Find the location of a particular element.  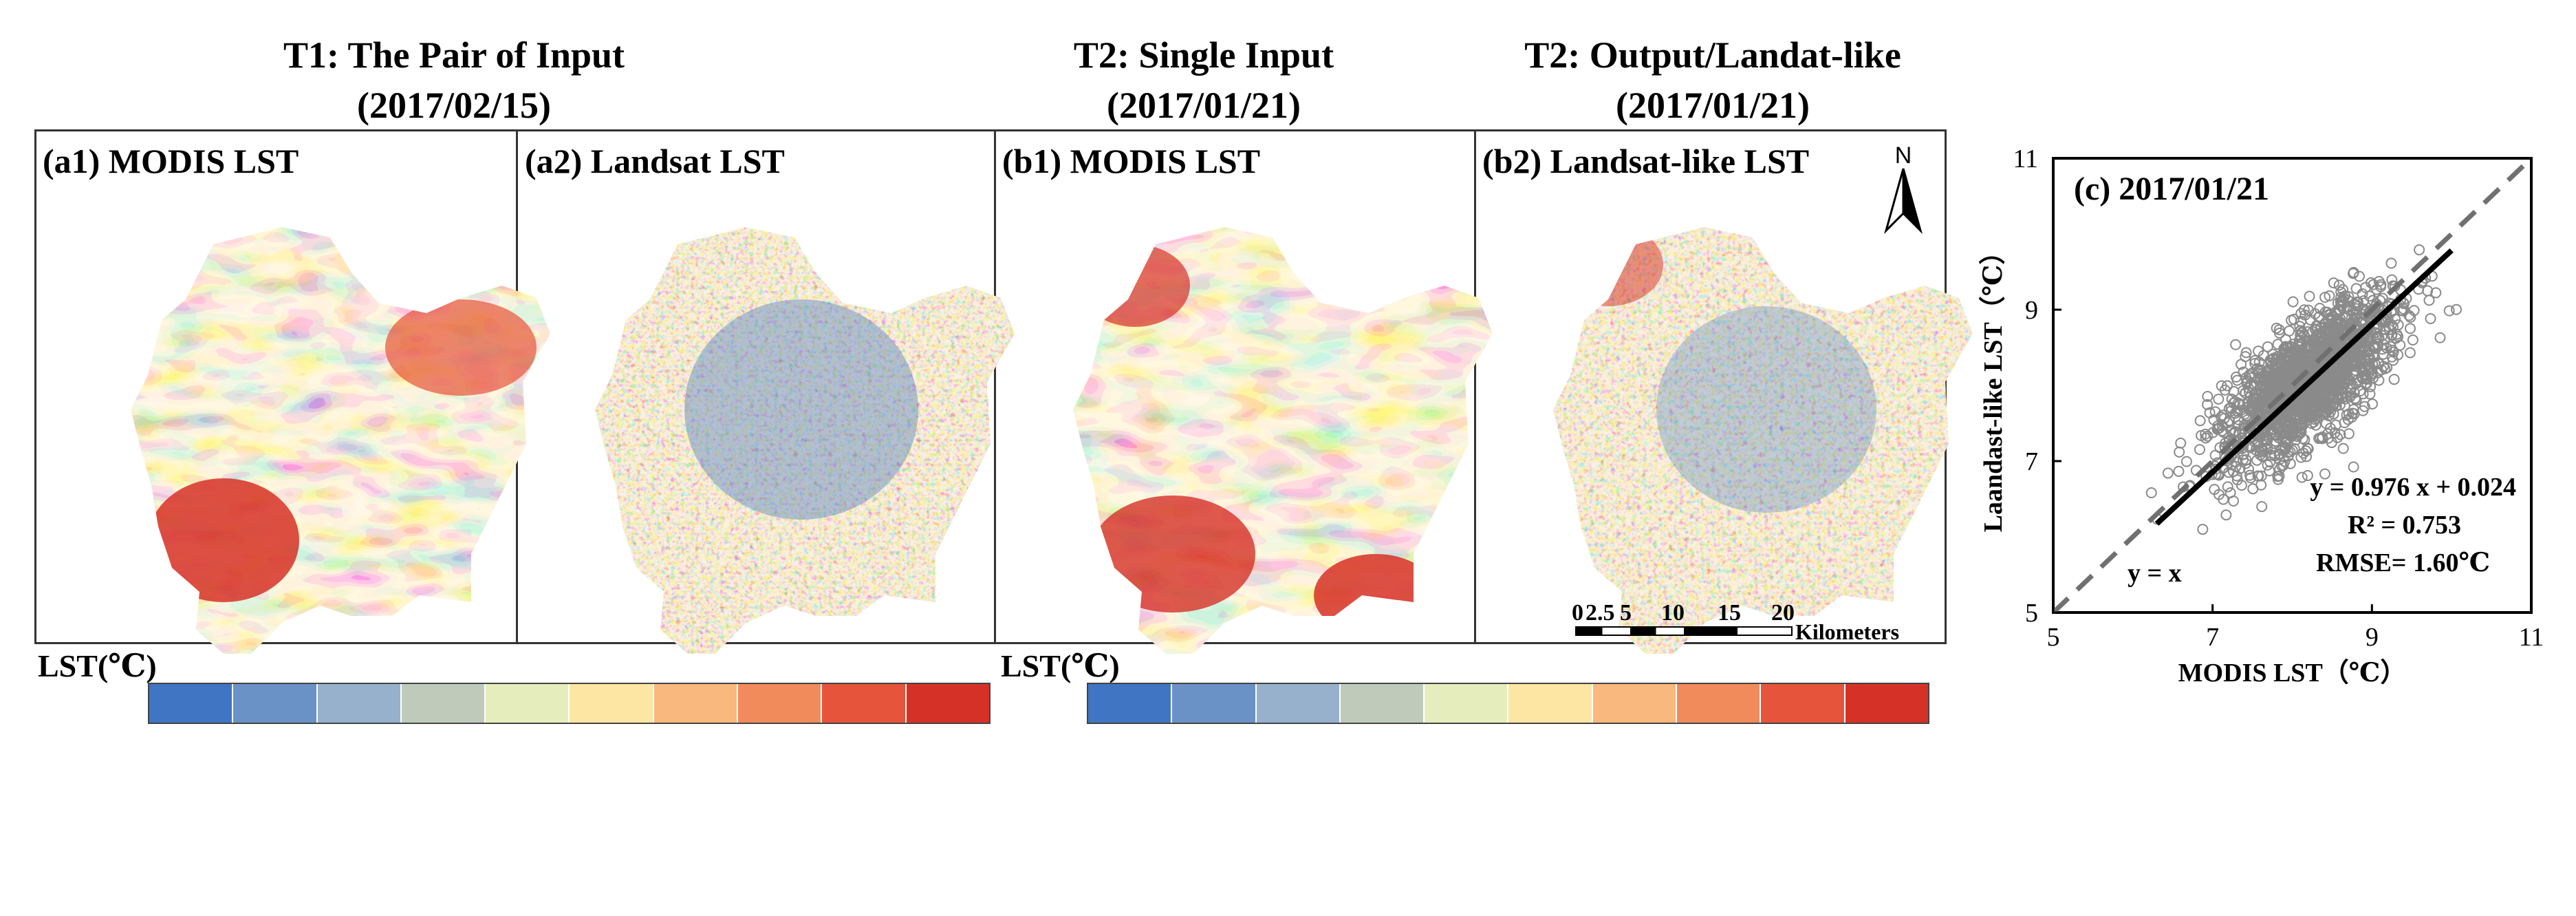

panel-label-b2: (b2) Landsat-like LST is located at coordinates (1646, 161).